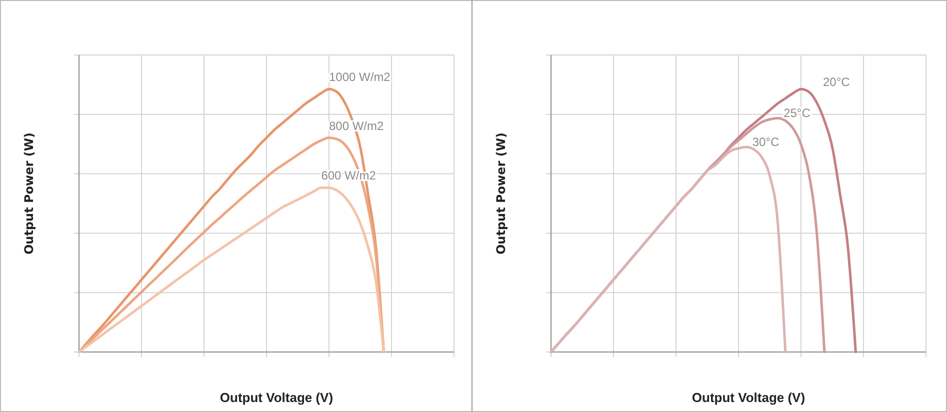  Describe the element at coordinates (836, 82) in the screenshot. I see `series-label: 20°C` at that location.